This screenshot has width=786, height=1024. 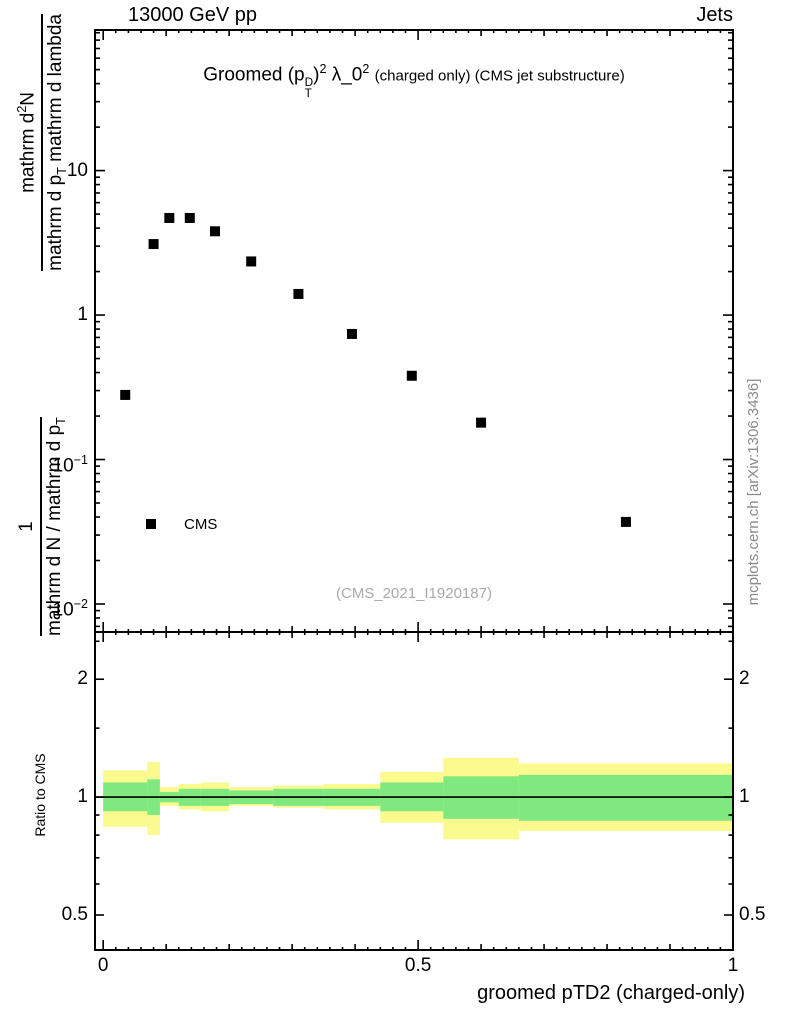 I want to click on ratio-tick-label-right: 0.5, so click(x=752, y=914).